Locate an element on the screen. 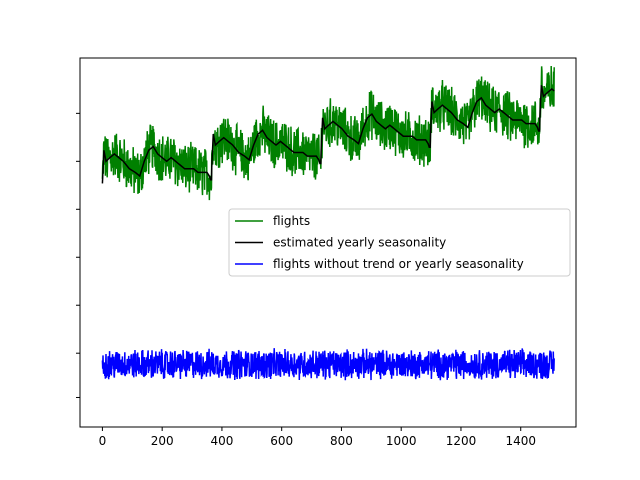 This screenshot has height=480, width=640. legend-label: flights is located at coordinates (291, 221).